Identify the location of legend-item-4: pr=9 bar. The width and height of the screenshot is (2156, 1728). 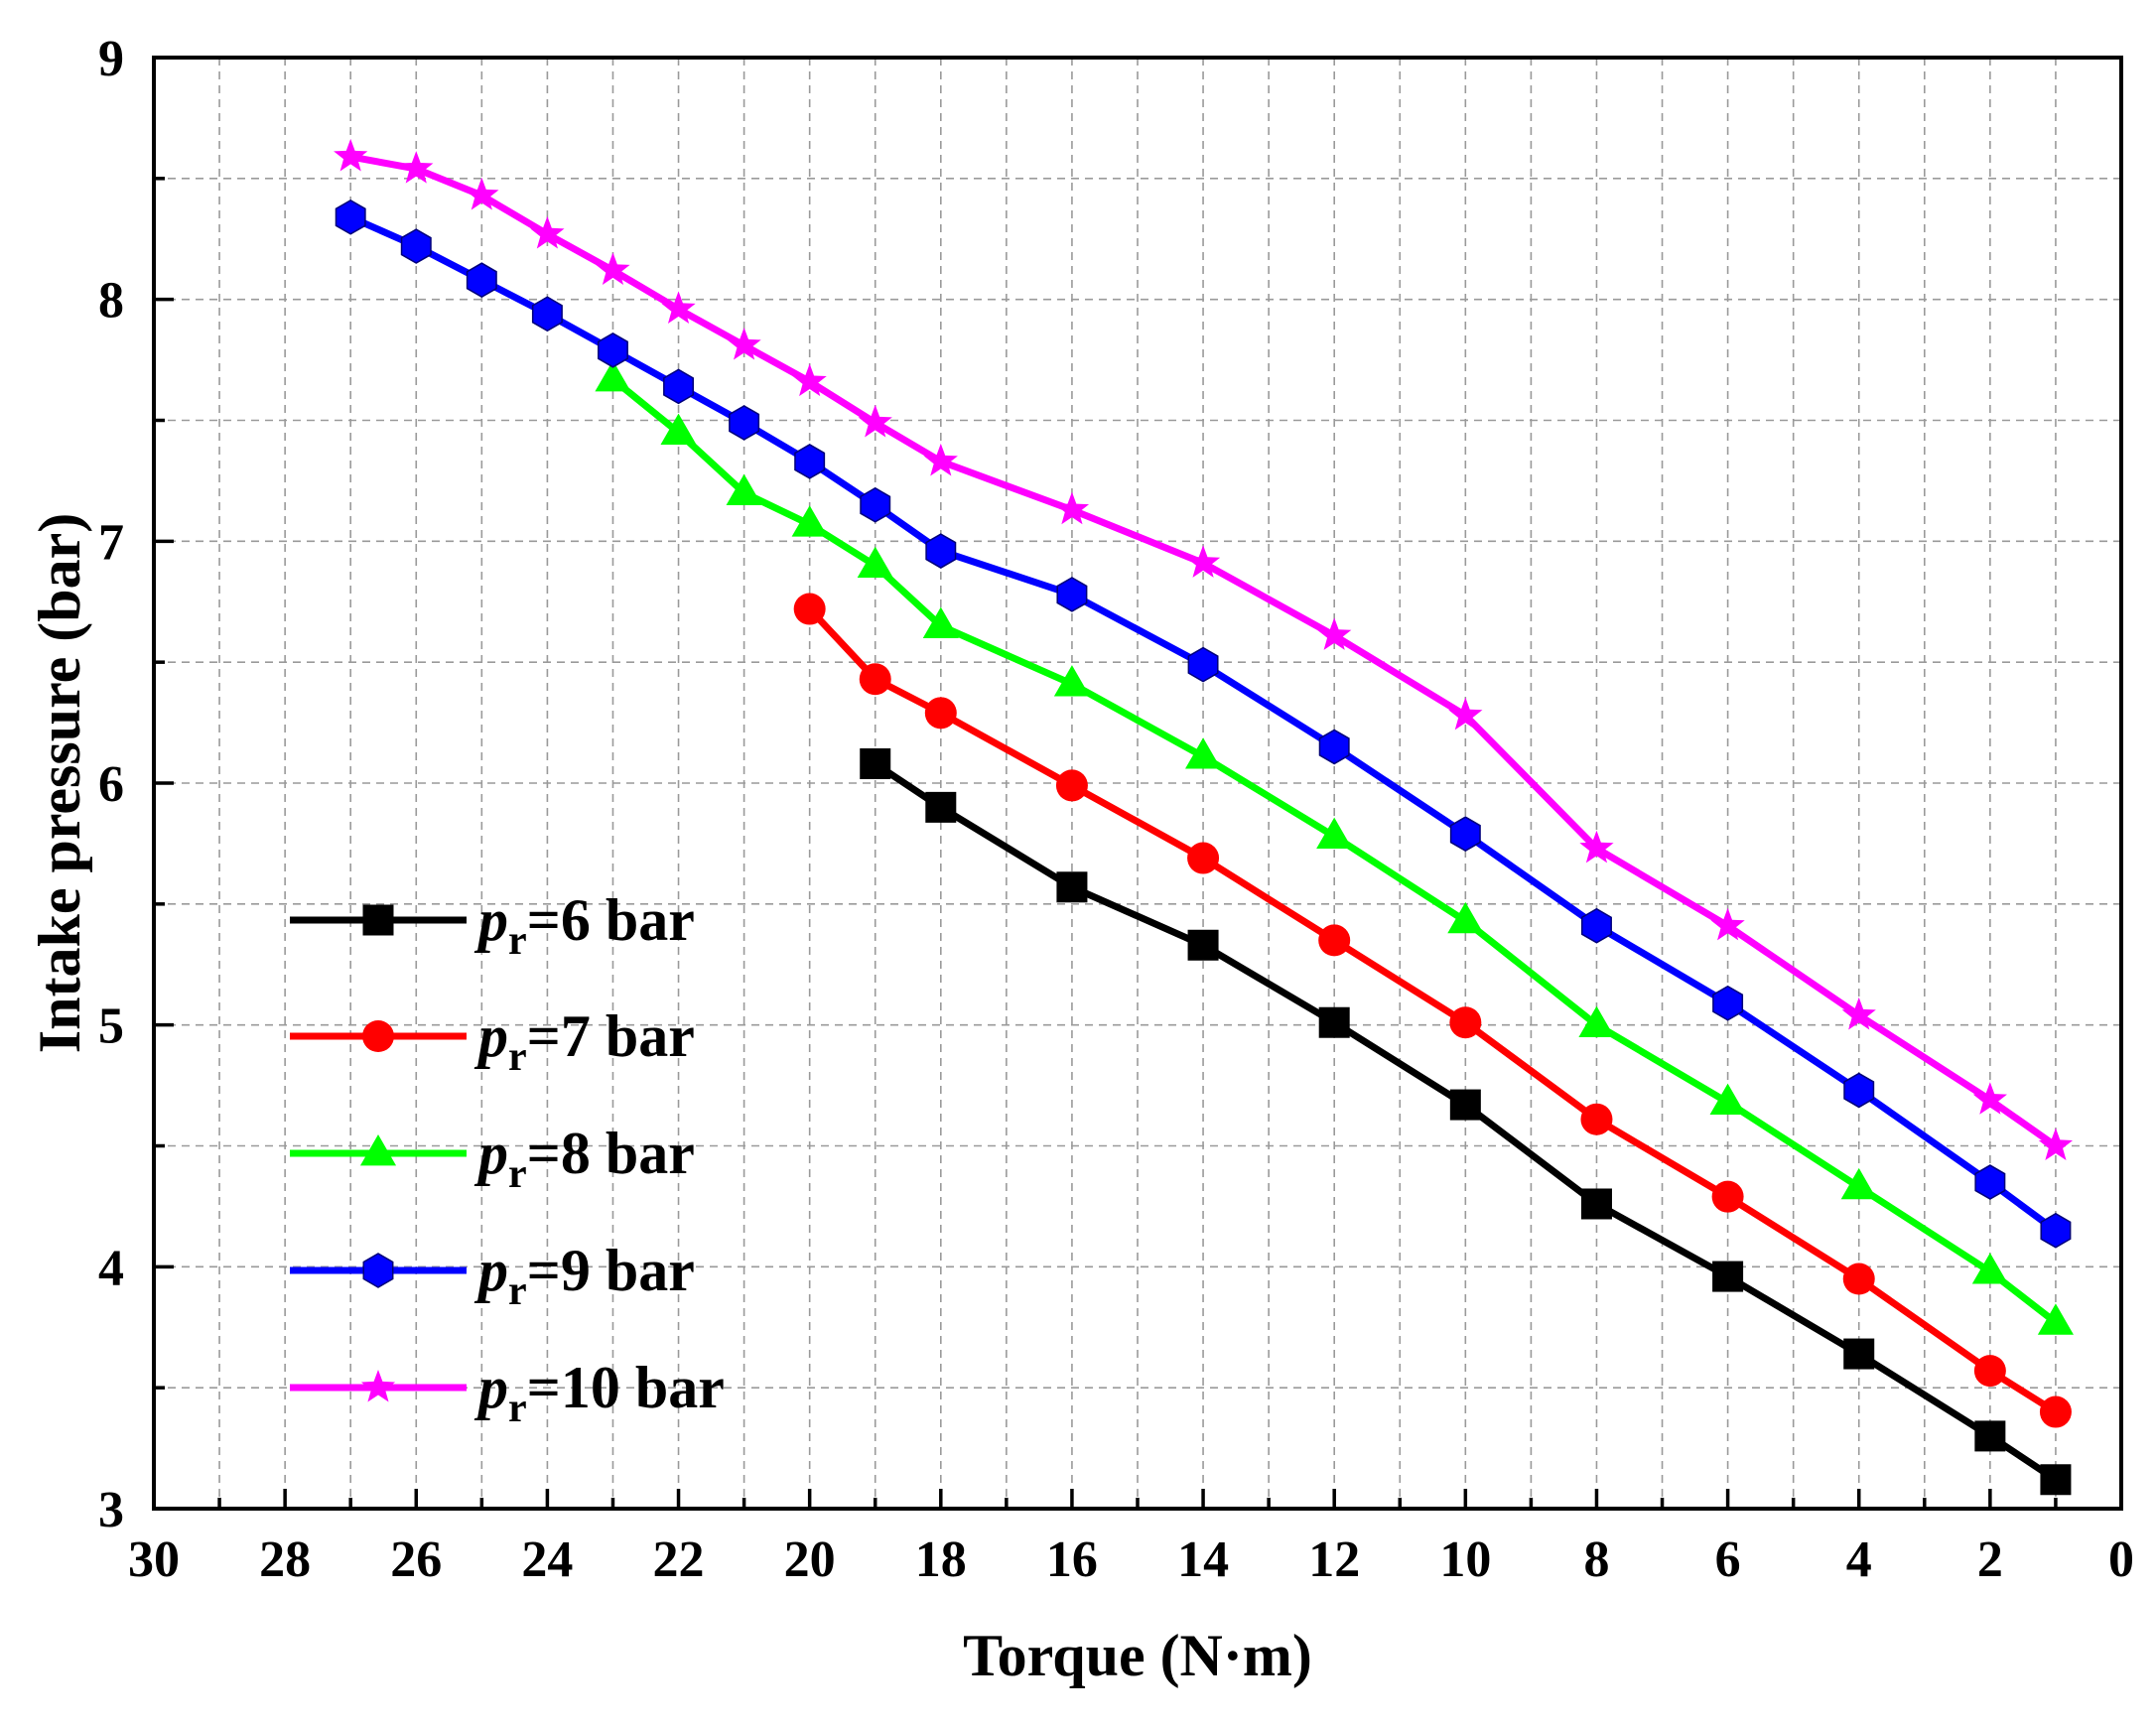
(492, 1276).